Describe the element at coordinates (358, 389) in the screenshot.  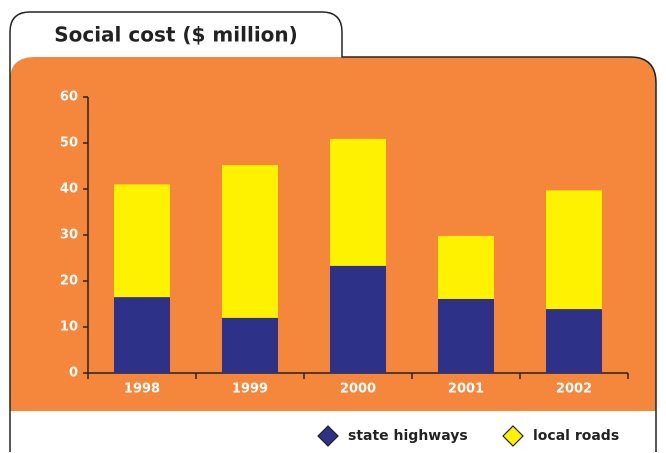
I see `x-tick-label: 2000` at that location.